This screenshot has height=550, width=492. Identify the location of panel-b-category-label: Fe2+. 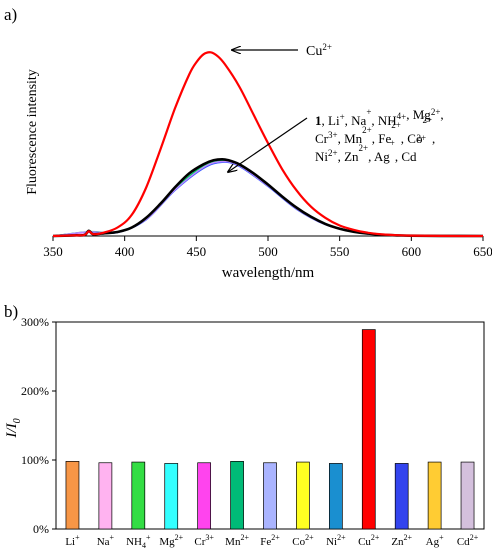
(270, 540).